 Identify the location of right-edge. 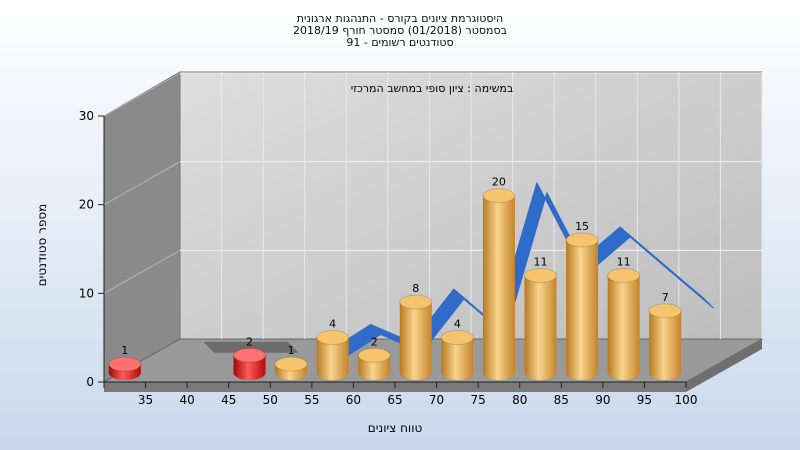
(724, 365).